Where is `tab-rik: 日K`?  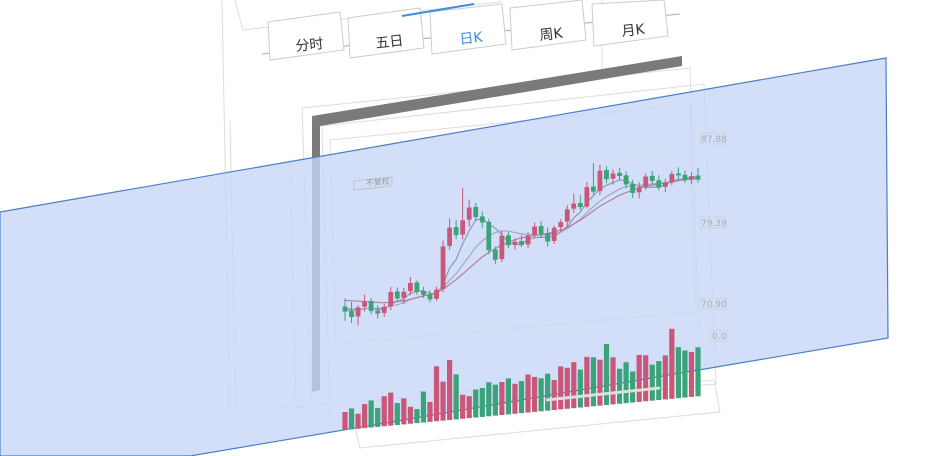 tab-rik: 日K is located at coordinates (468, 29).